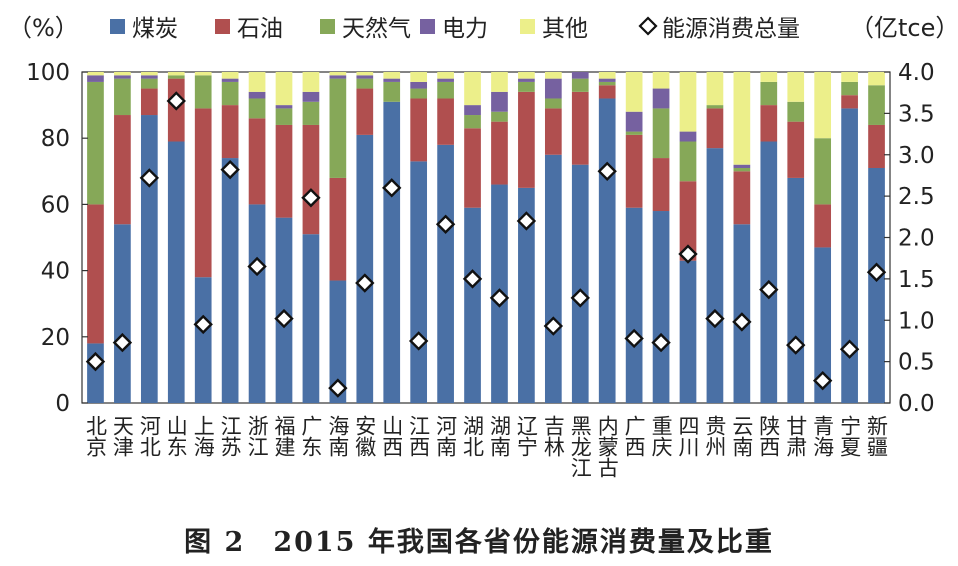 Image resolution: width=958 pixels, height=566 pixels. Describe the element at coordinates (499, 436) in the screenshot. I see `category-label: 湖南` at that location.